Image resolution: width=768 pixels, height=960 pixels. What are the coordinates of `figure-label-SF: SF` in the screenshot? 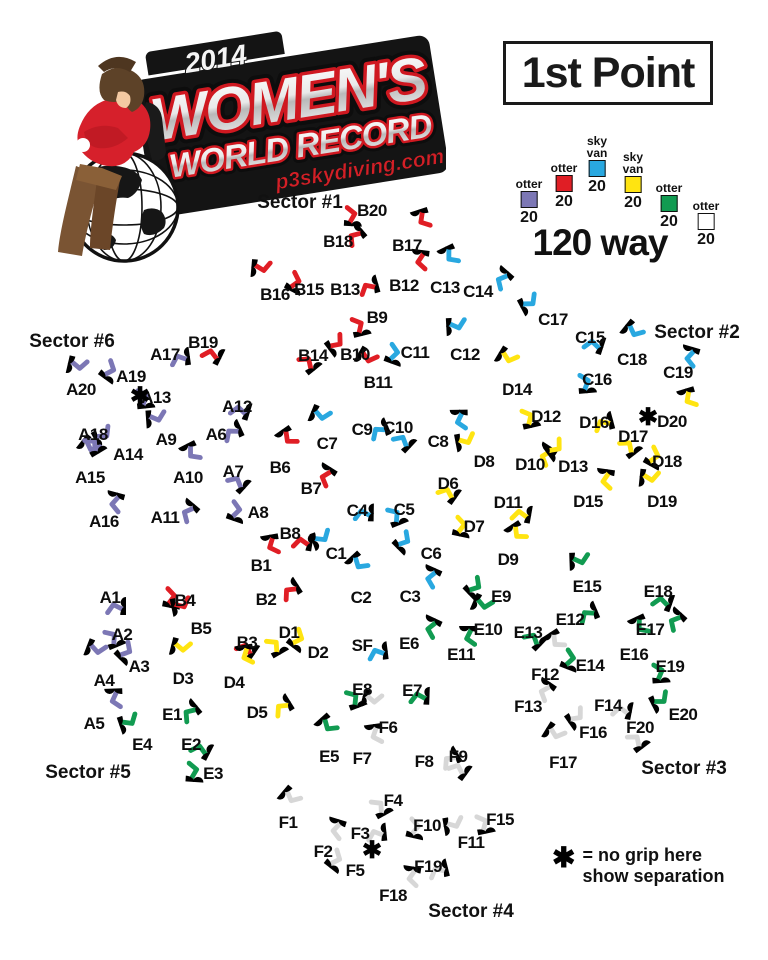 It's located at (362, 645).